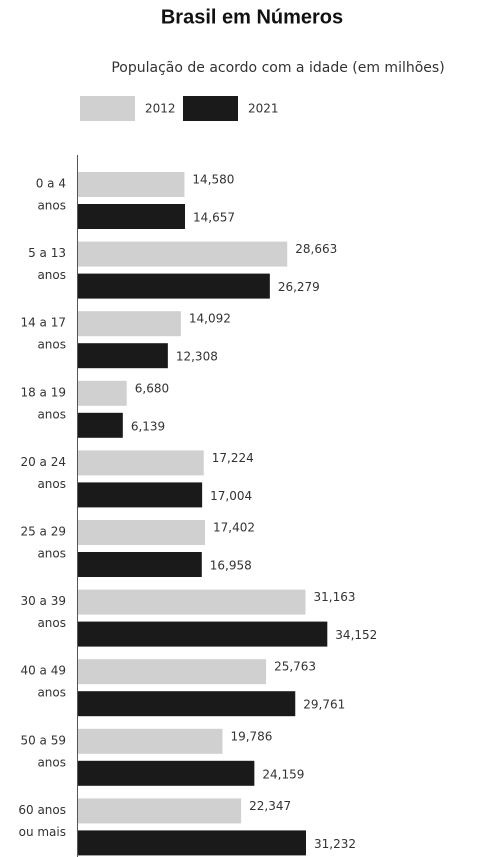  Describe the element at coordinates (316, 249) in the screenshot. I see `value-label: 28,663` at that location.